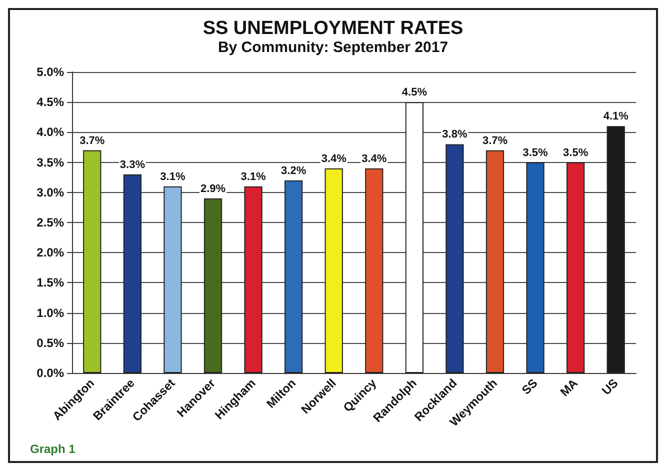 This screenshot has height=472, width=668. Describe the element at coordinates (529, 387) in the screenshot. I see `x-tick-label: SS` at that location.